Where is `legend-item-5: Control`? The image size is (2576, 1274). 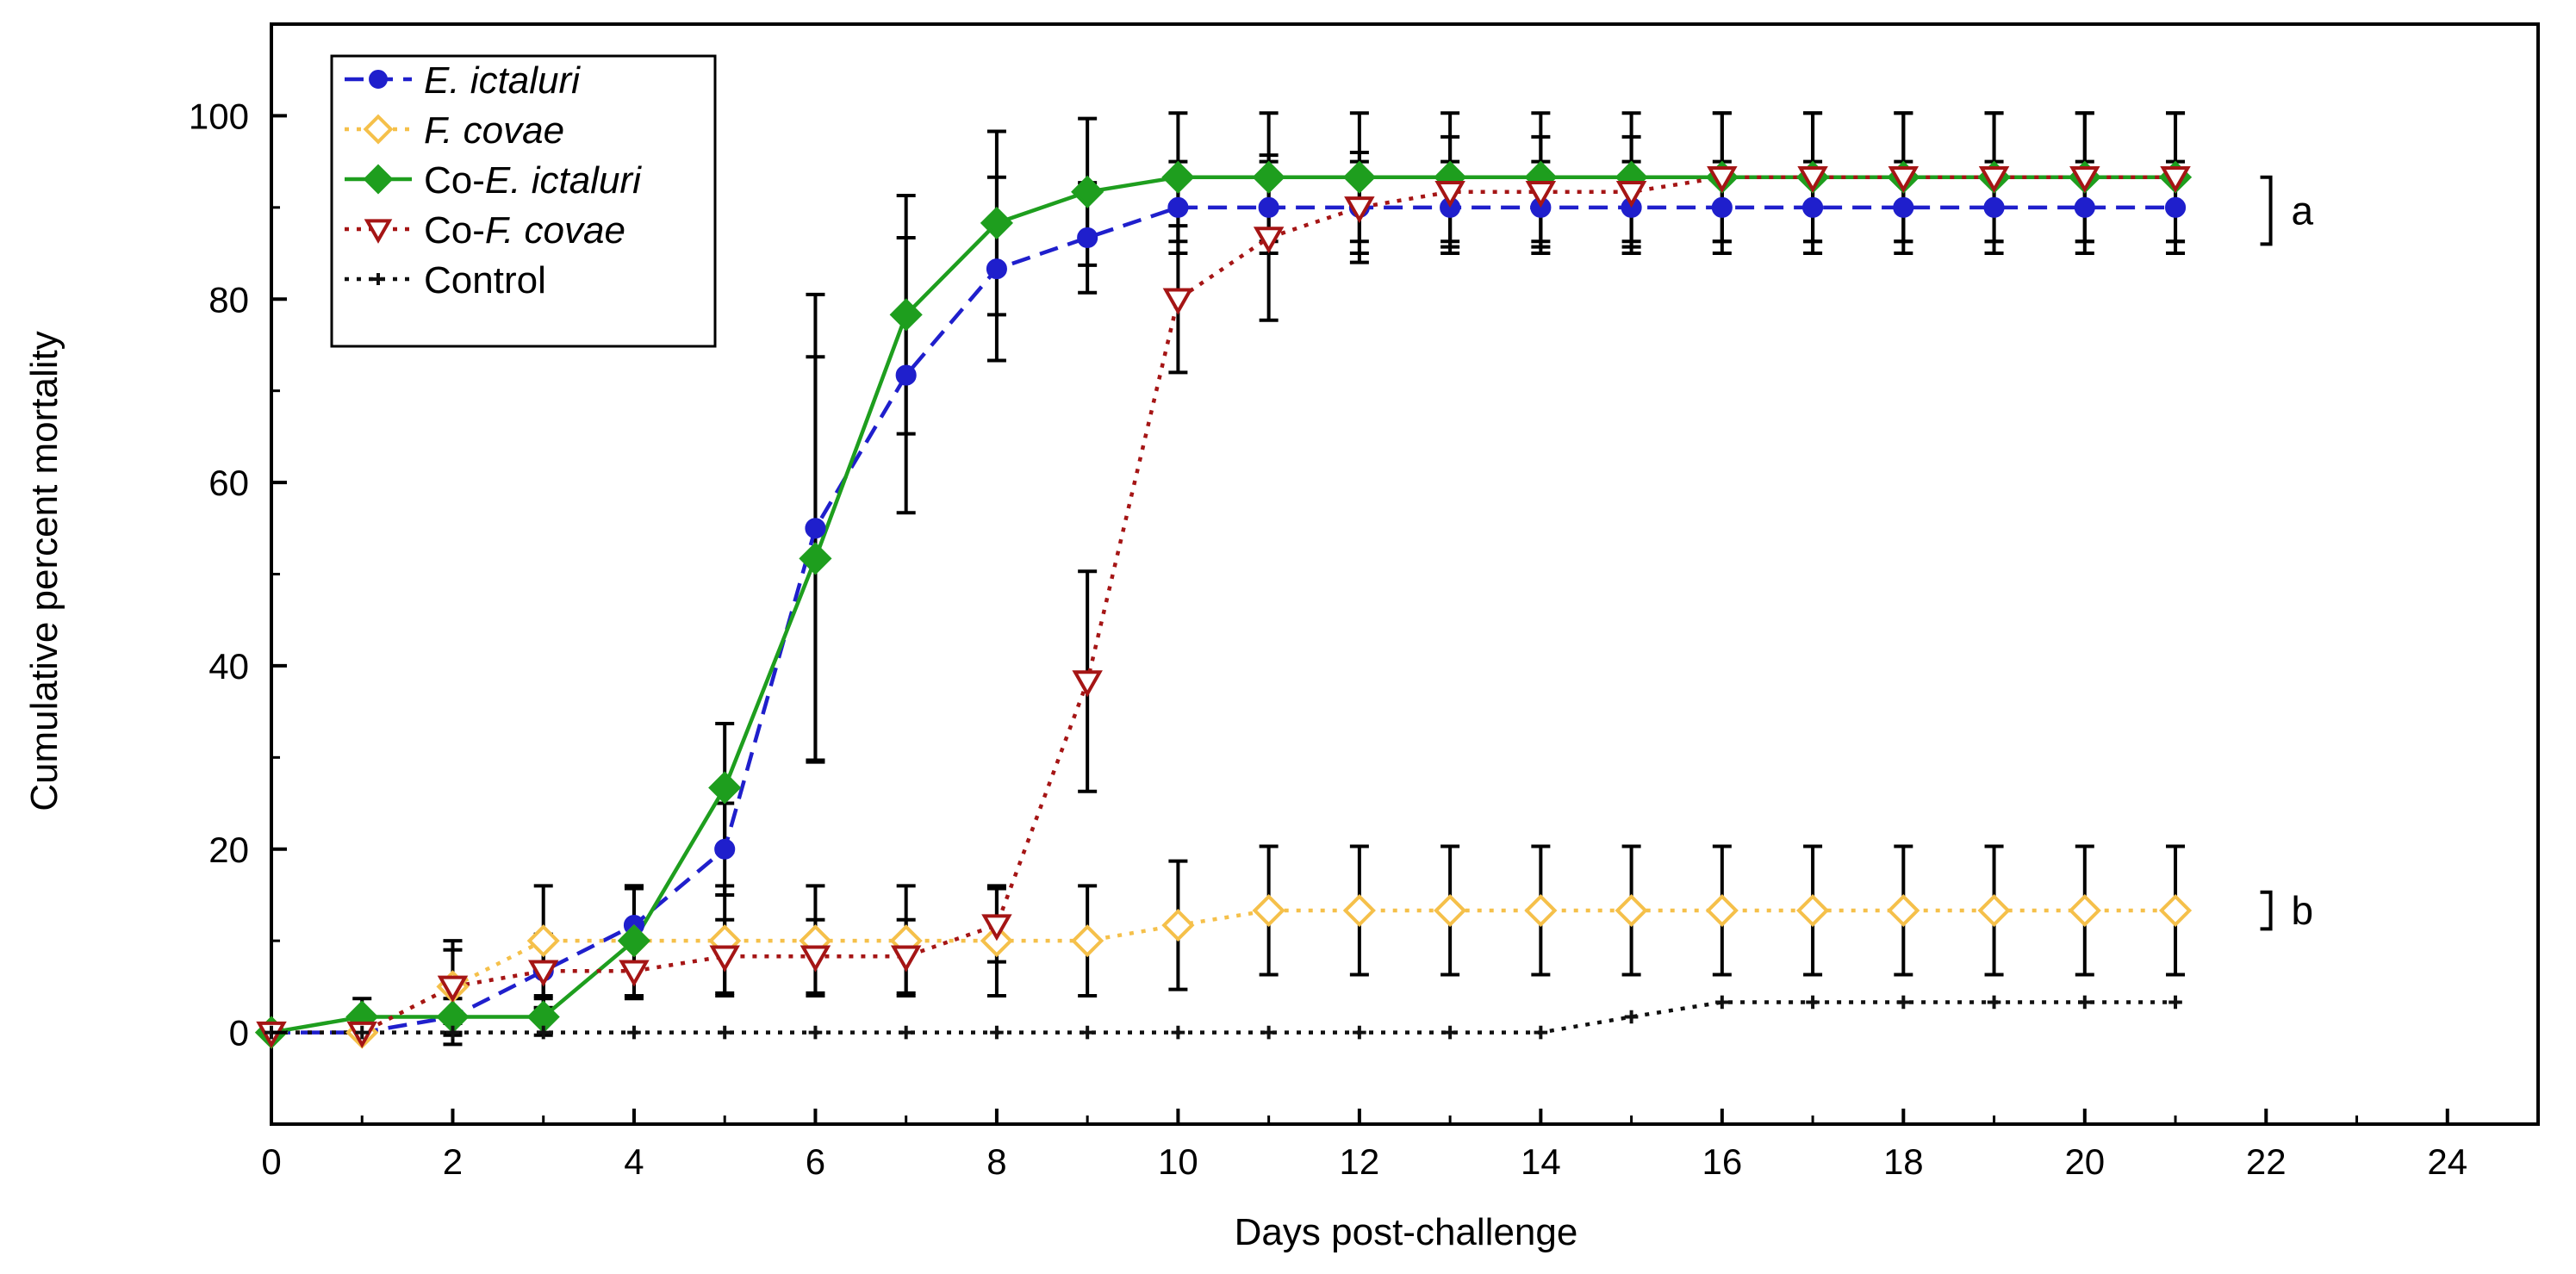
legend-item-5: Control is located at coordinates (446, 280).